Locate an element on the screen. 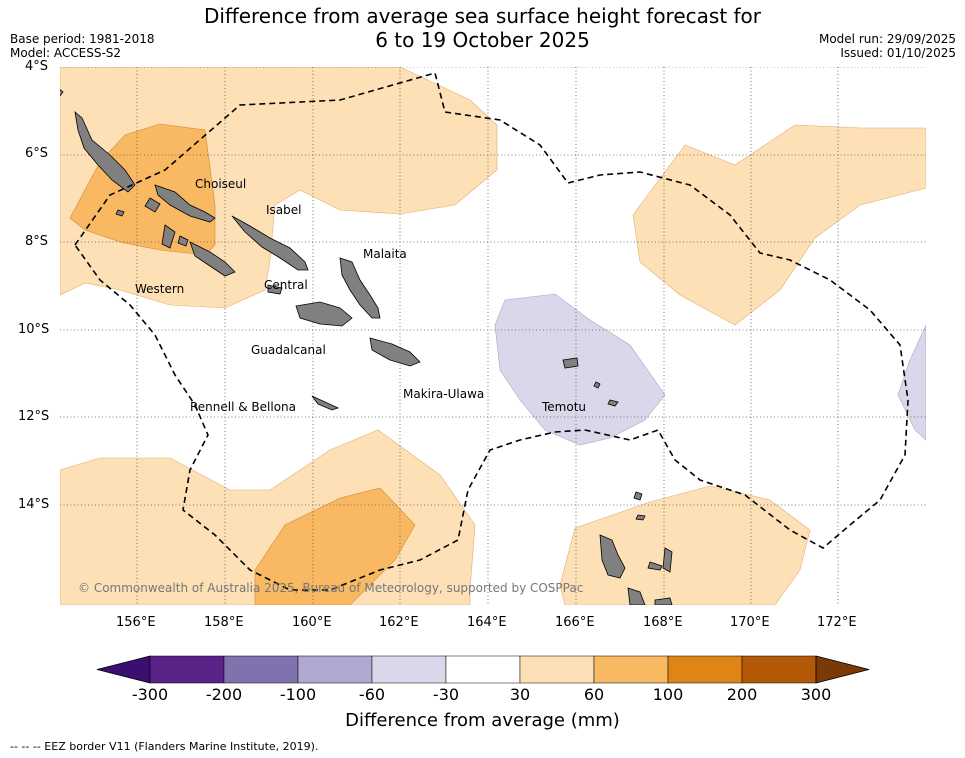 The height and width of the screenshot is (758, 965). island-utupua is located at coordinates (597, 385).